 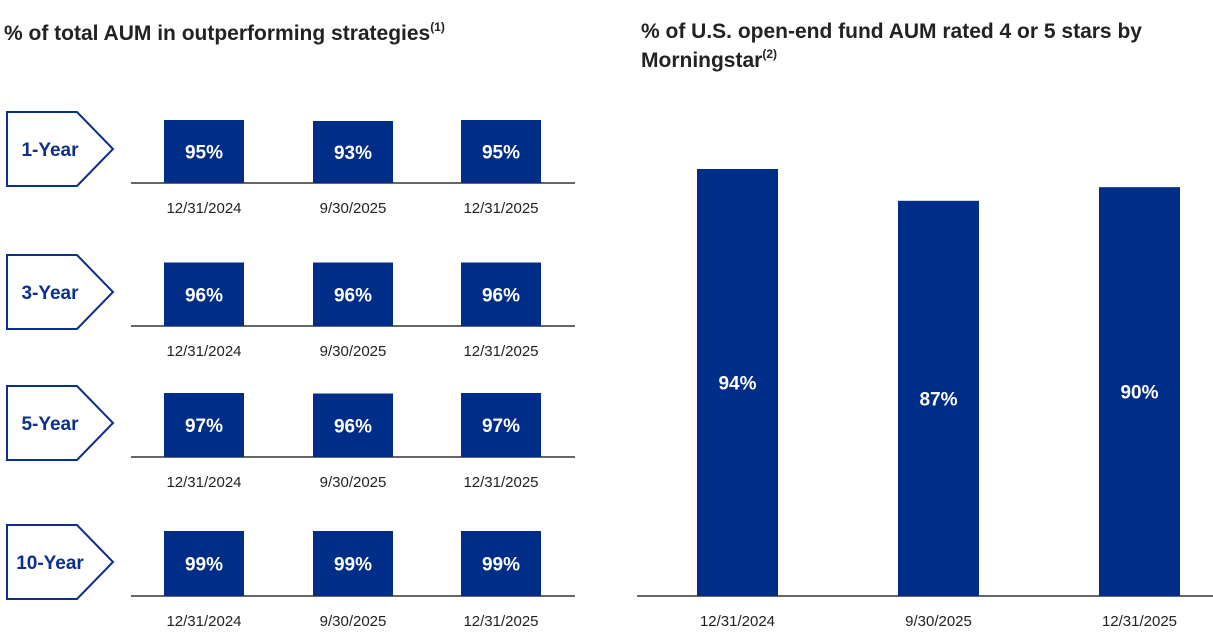 I want to click on period-label: 5-Year, so click(x=50, y=424).